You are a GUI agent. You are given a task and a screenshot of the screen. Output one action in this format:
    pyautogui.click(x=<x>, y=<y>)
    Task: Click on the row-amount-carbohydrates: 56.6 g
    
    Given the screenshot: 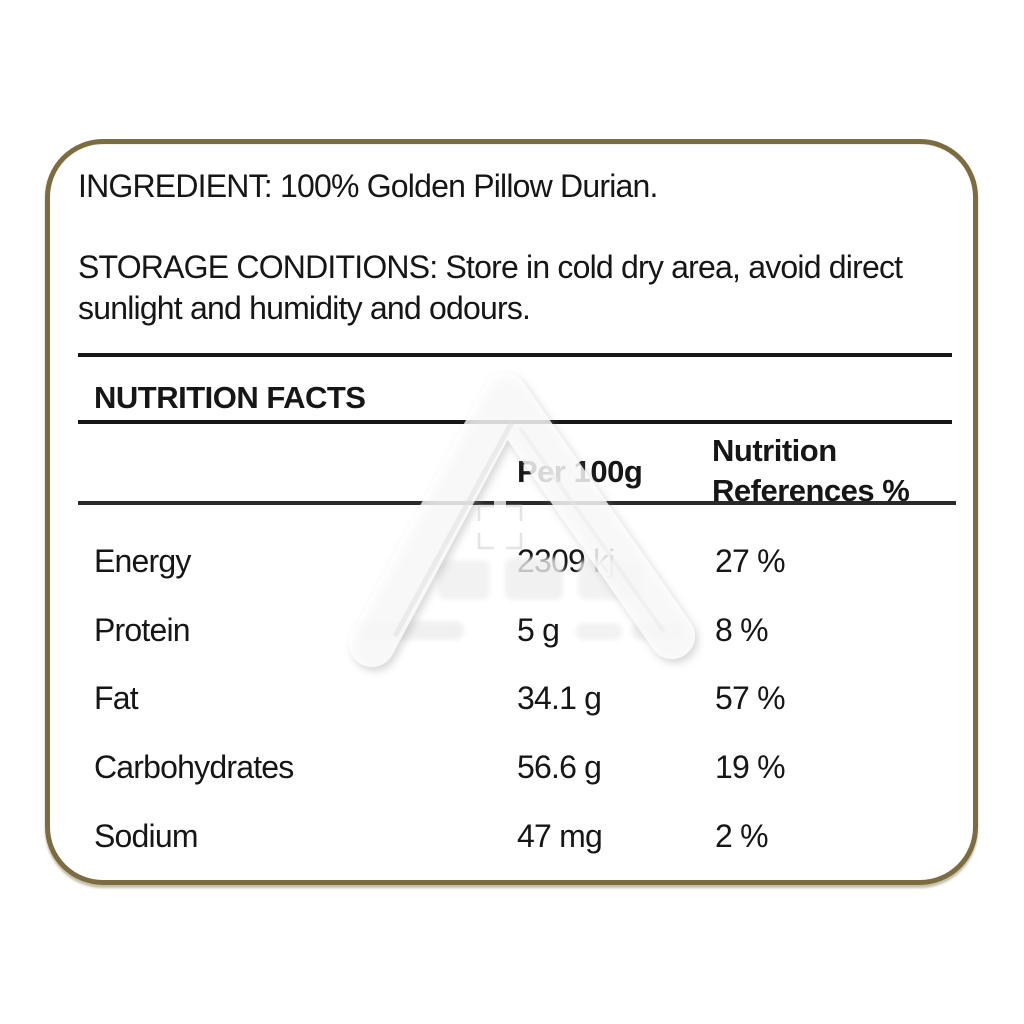 What is the action you would take?
    pyautogui.click(x=559, y=767)
    